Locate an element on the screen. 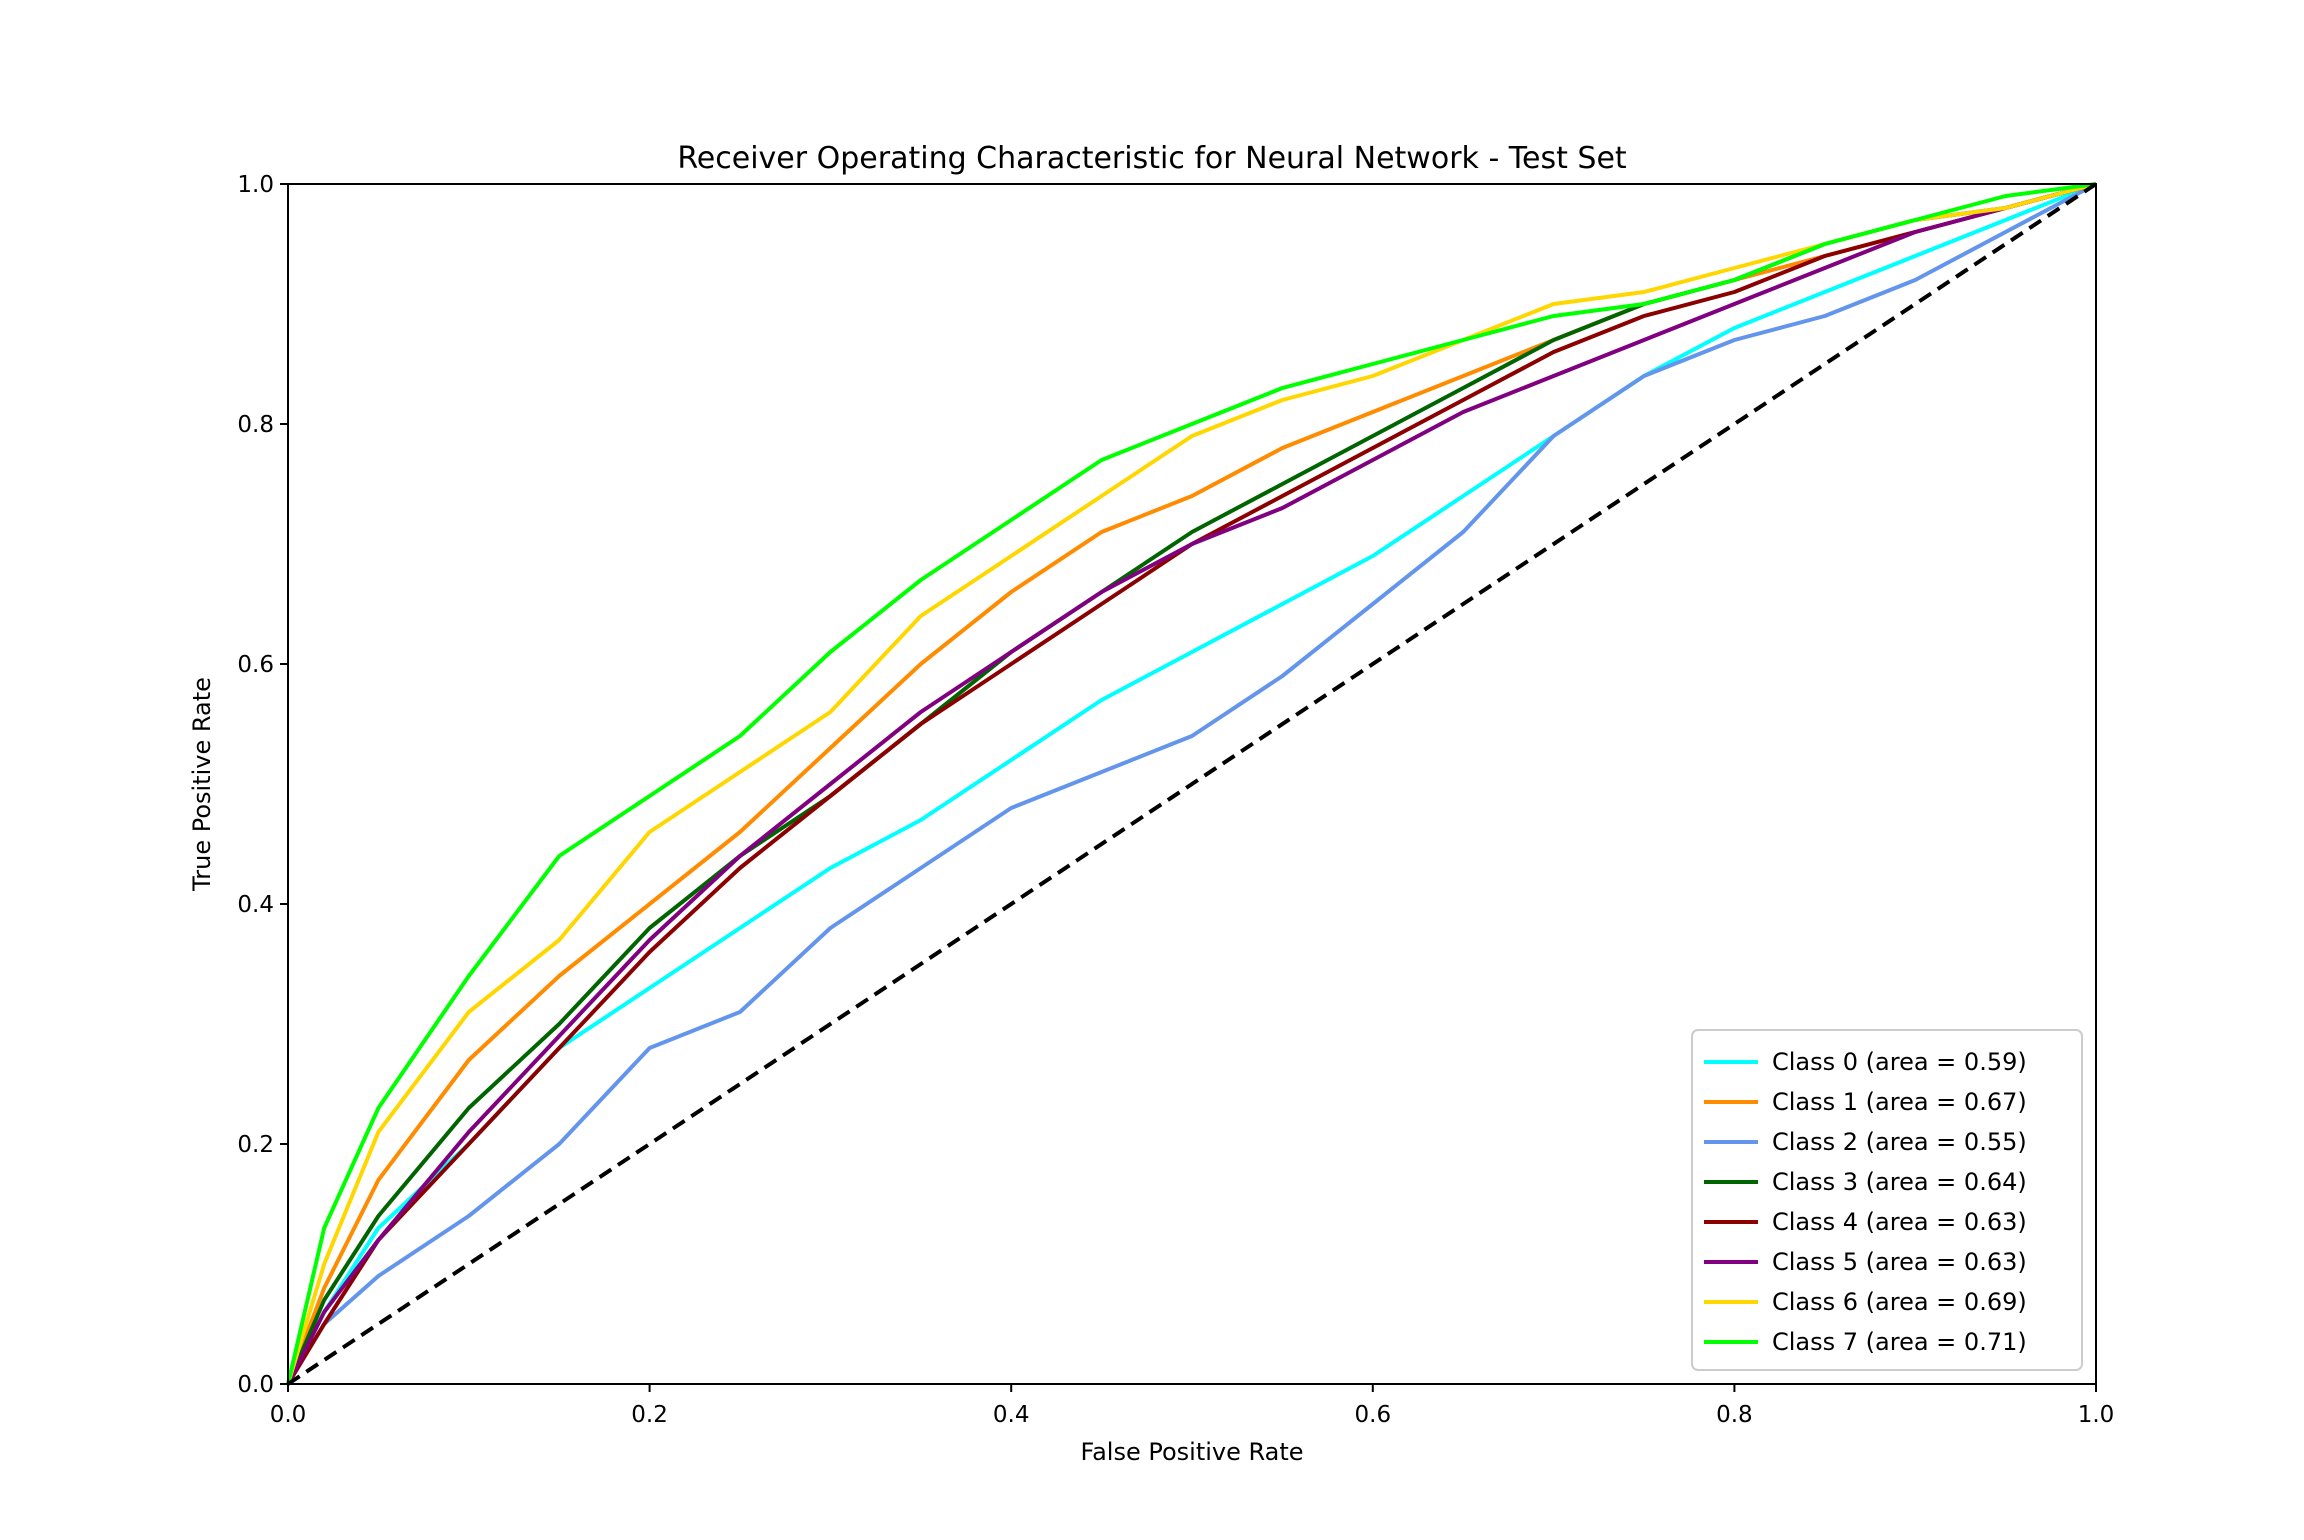 The width and height of the screenshot is (2304, 1540). x-tick-label: 1.0 is located at coordinates (2096, 1415).